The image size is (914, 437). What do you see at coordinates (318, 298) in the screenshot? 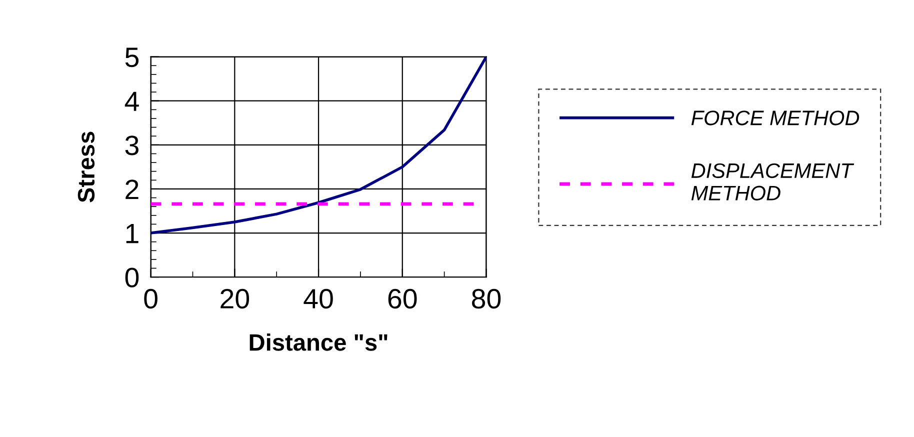
I see `x-tick-label: 40` at bounding box center [318, 298].